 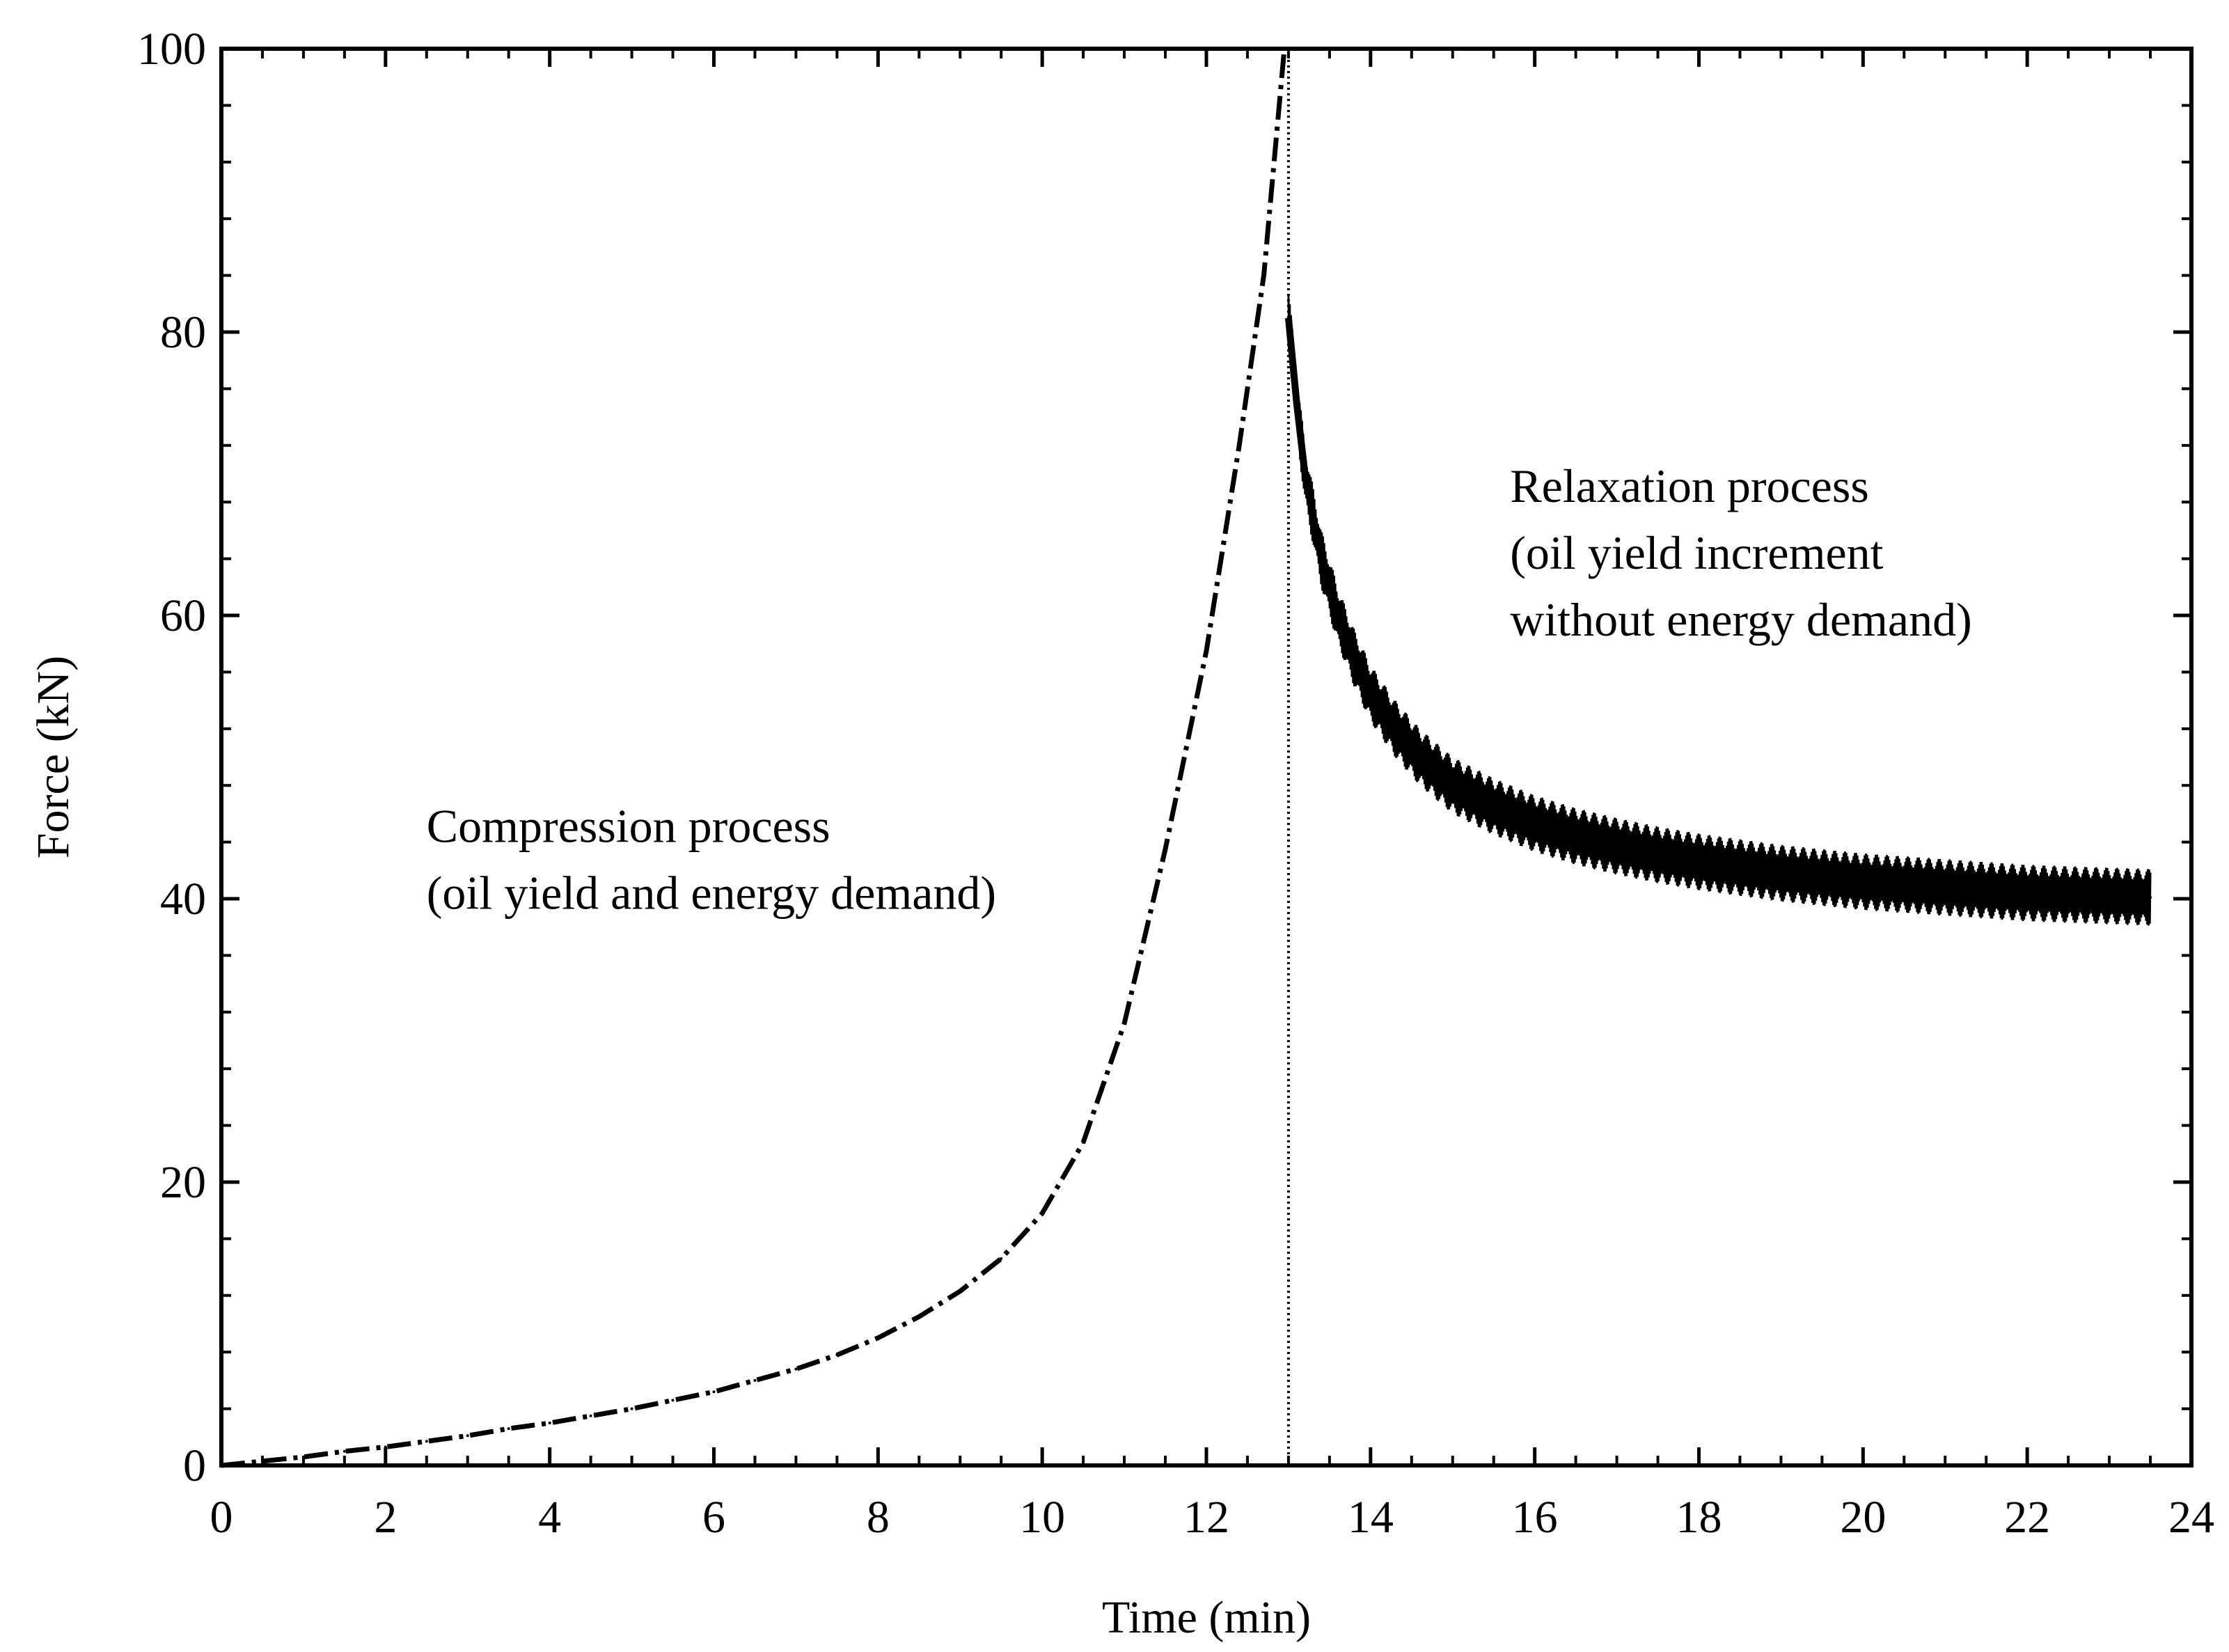 I want to click on annotation-line: Compression process, so click(x=628, y=826).